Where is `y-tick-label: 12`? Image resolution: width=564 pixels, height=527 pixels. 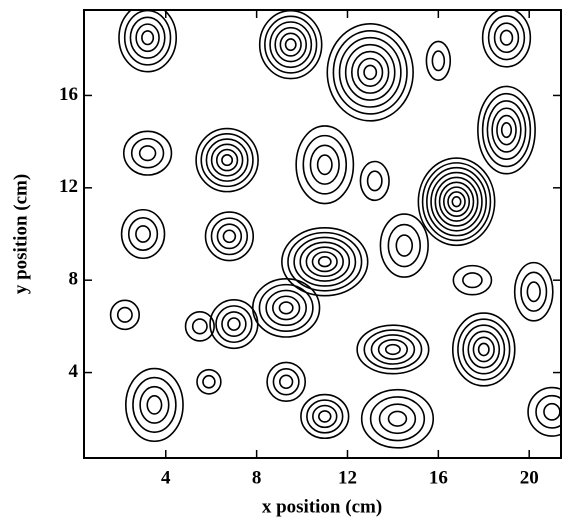
y-tick-label: 12 is located at coordinates (68, 186).